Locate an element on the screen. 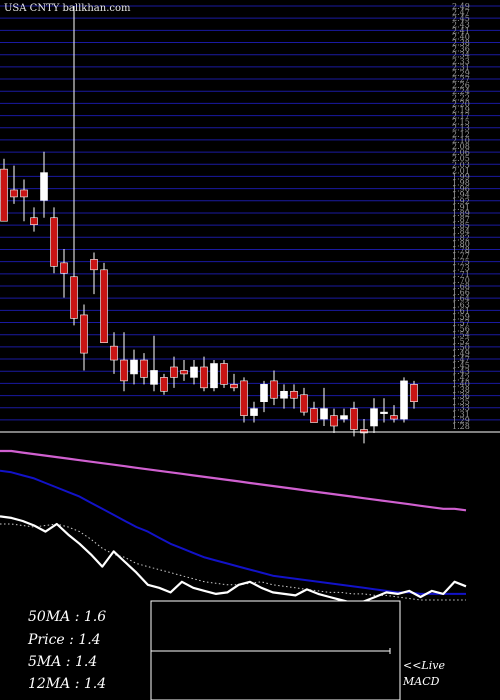 The image size is (500, 700). y-tick-label: 2.22 is located at coordinates (461, 97).